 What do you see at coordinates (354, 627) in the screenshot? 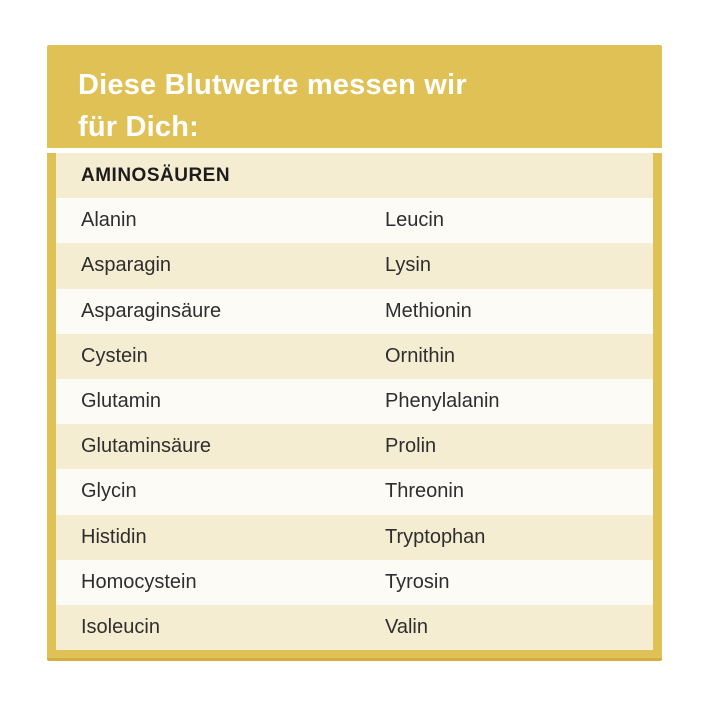
I see `table-row: Isoleucin Valin` at bounding box center [354, 627].